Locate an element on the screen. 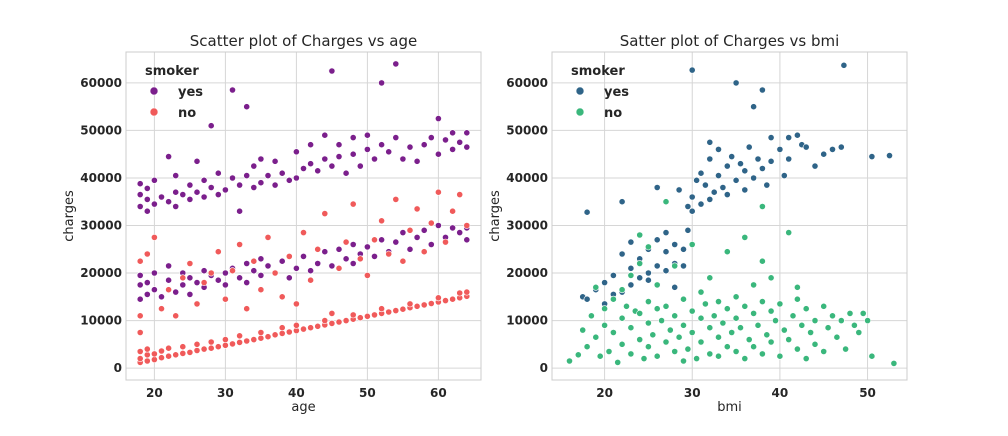  y-tick-label: 40000 is located at coordinates (101, 178).